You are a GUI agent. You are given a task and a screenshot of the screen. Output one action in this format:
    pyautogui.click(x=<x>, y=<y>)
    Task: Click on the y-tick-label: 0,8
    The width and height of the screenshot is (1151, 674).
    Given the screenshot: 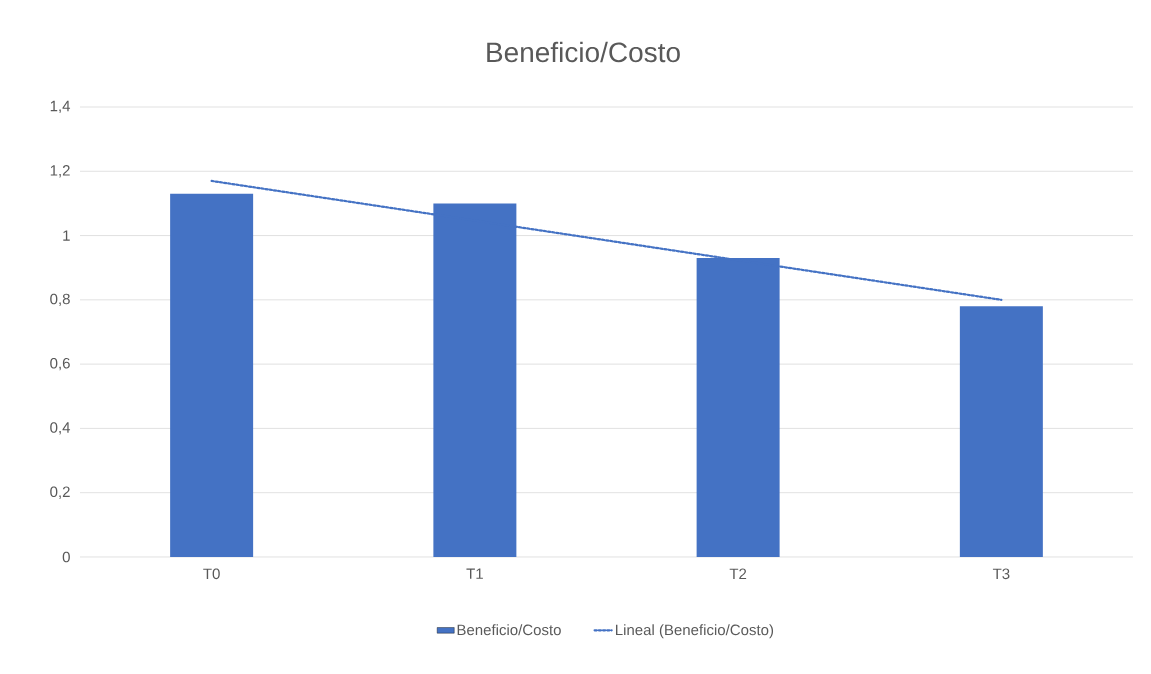 What is the action you would take?
    pyautogui.click(x=60, y=300)
    